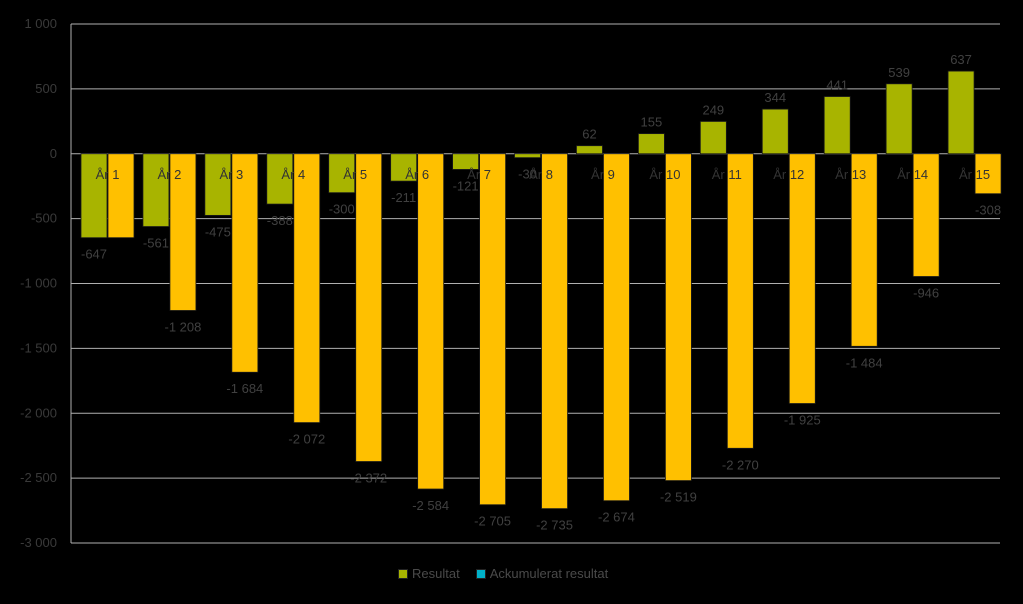 Image resolution: width=1023 pixels, height=604 pixels. Describe the element at coordinates (244, 388) in the screenshot. I see `data-label: -1 684` at that location.